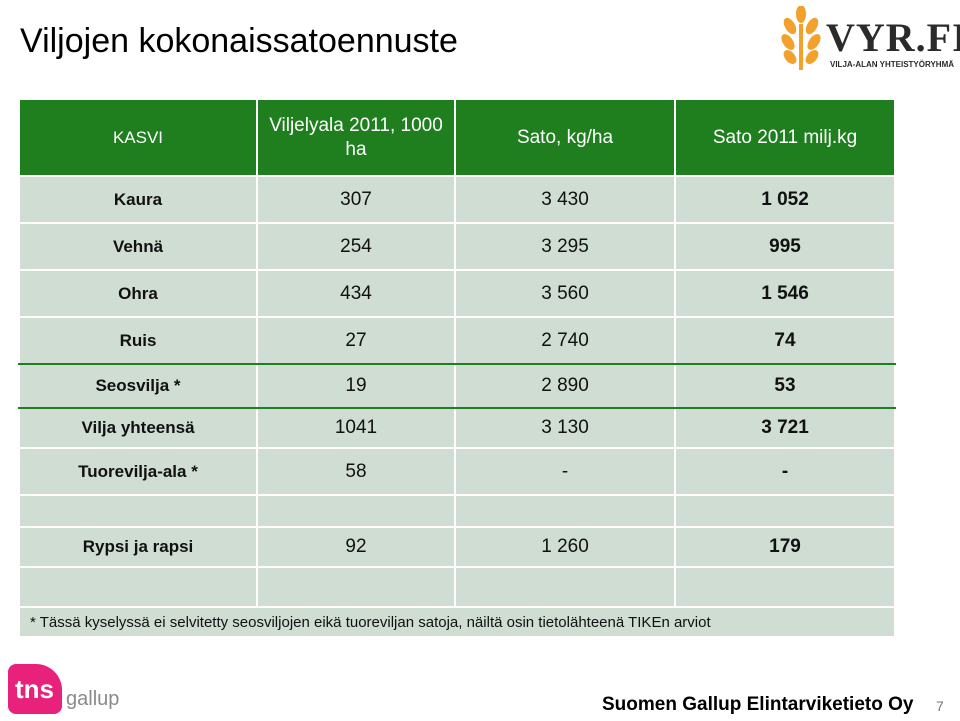  I want to click on row-area: 434, so click(356, 293).